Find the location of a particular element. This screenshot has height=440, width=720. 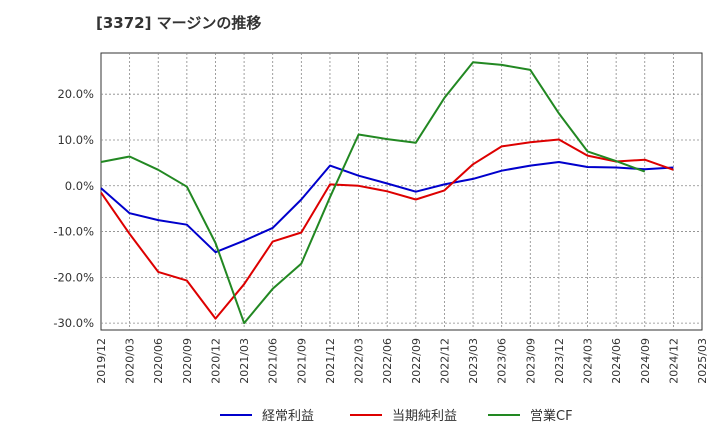

y-tick-label: -10.0% is located at coordinates (73, 232).